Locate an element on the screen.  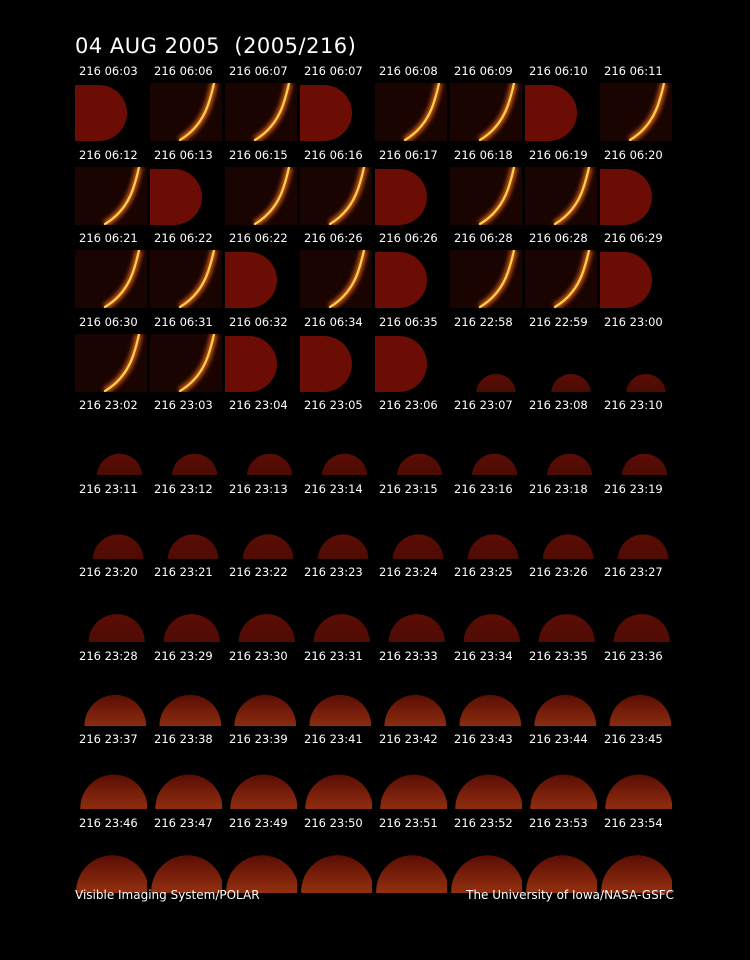
frame-timestamp: 216 06:20 is located at coordinates (633, 154).